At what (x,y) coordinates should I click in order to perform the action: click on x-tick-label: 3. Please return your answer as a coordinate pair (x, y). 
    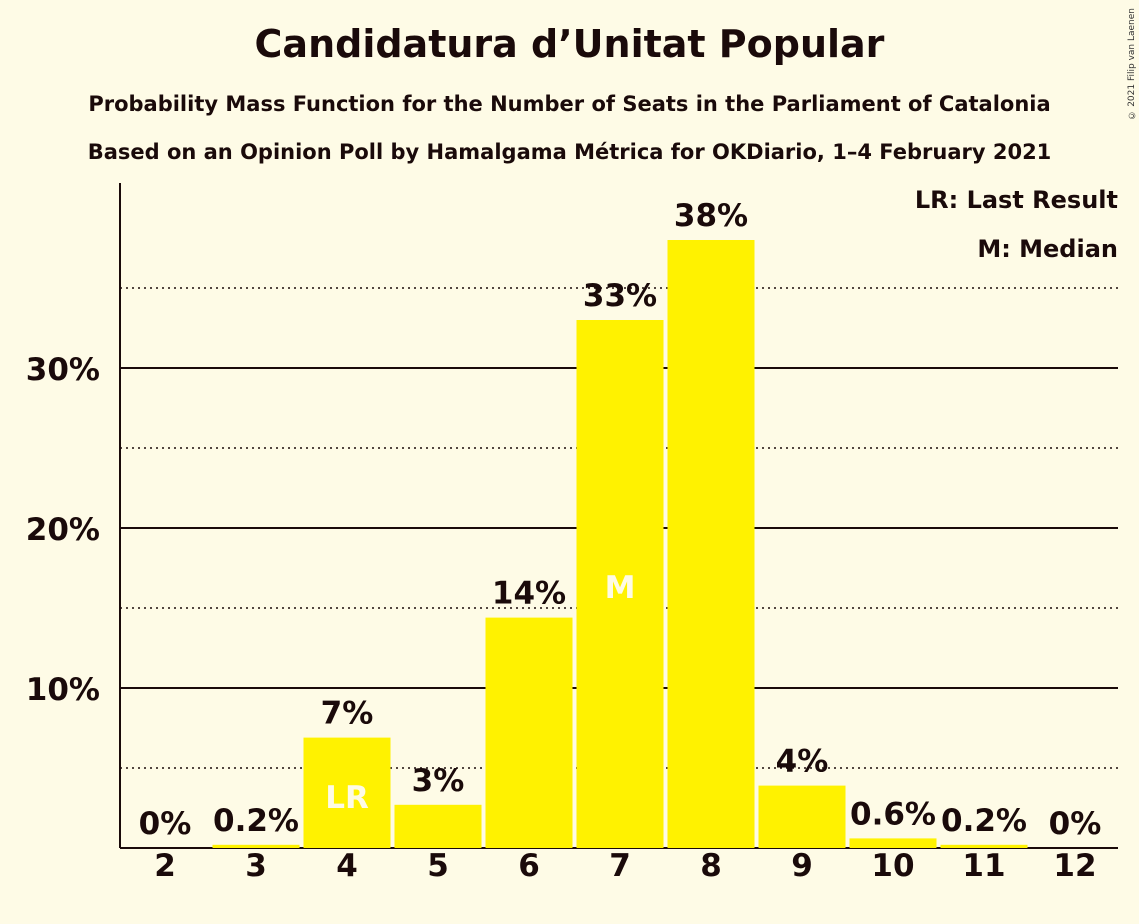
    Looking at the image, I should click on (256, 866).